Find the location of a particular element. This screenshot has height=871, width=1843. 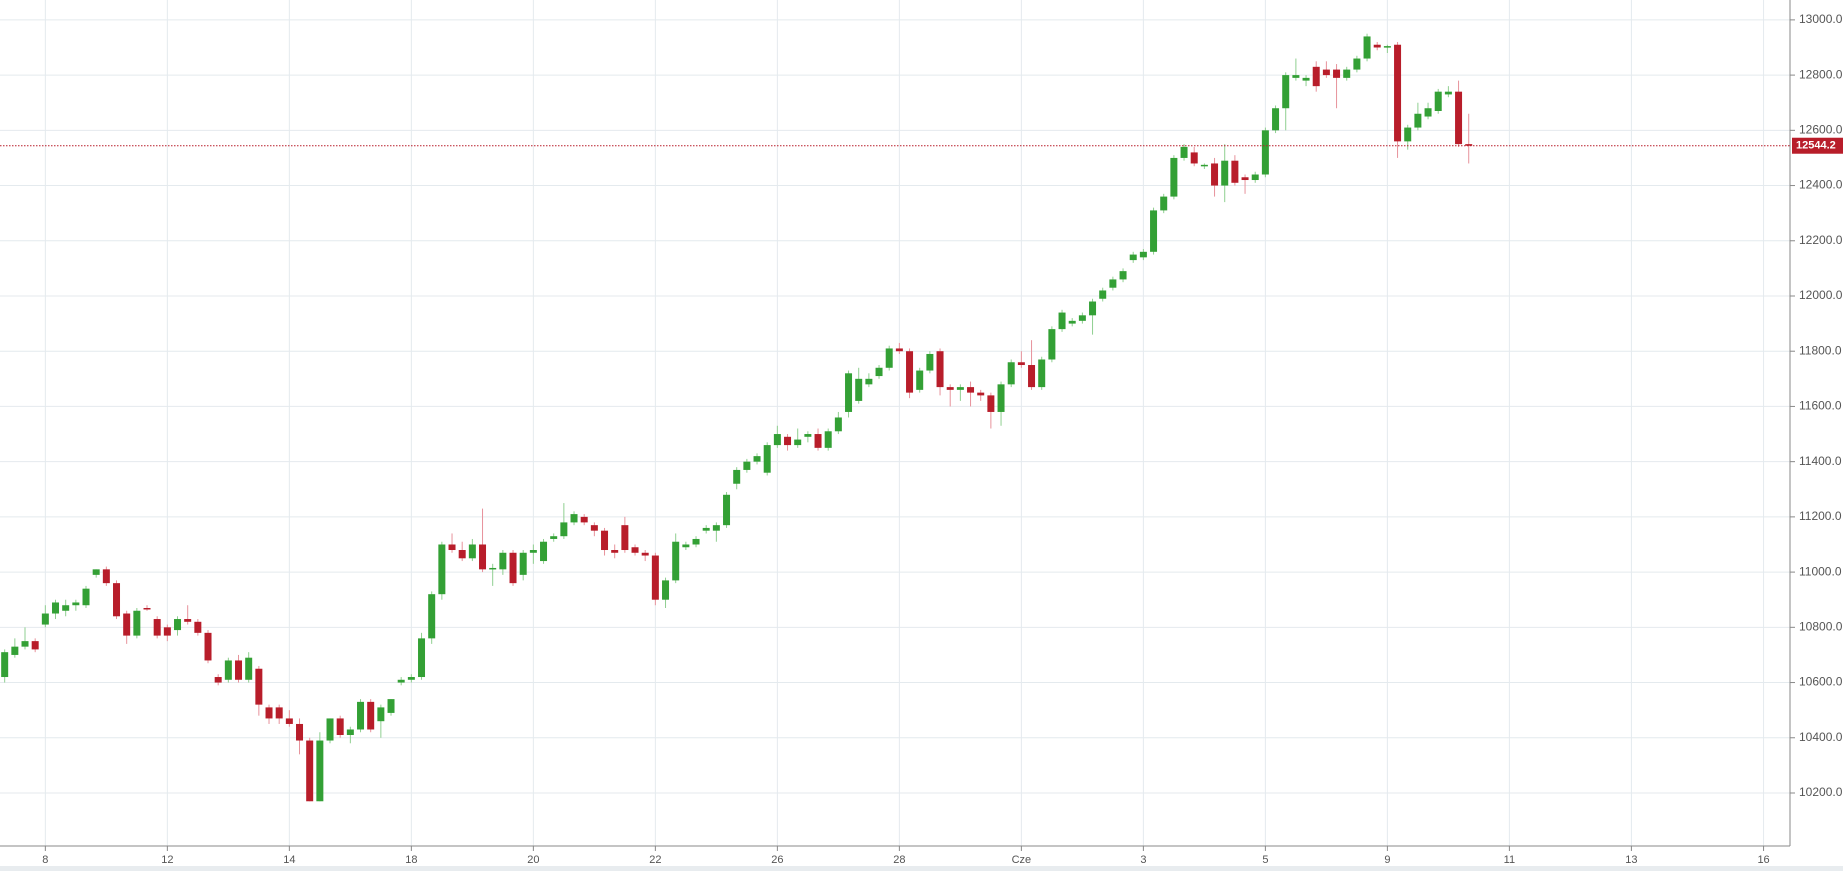

x-tick-label: 3 is located at coordinates (1143, 860).